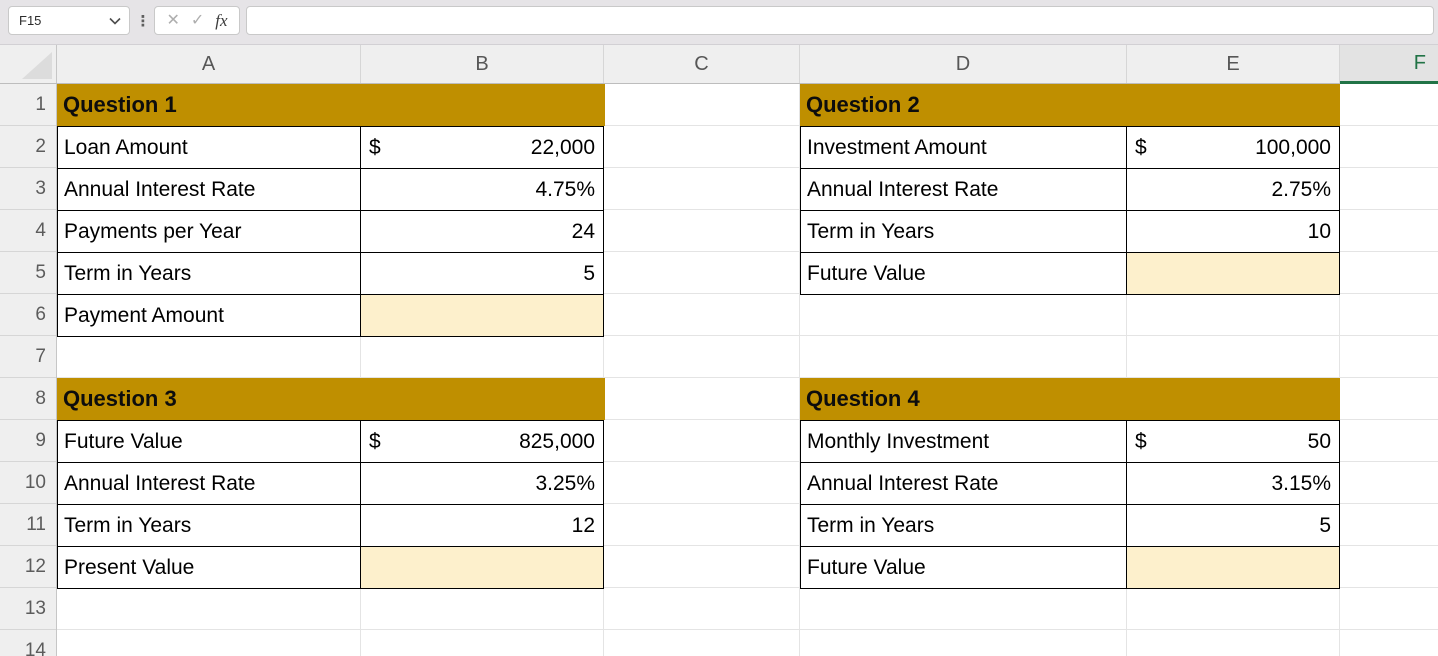 The image size is (1438, 656). What do you see at coordinates (209, 442) in the screenshot?
I see `cell-a9-label: Future Value` at bounding box center [209, 442].